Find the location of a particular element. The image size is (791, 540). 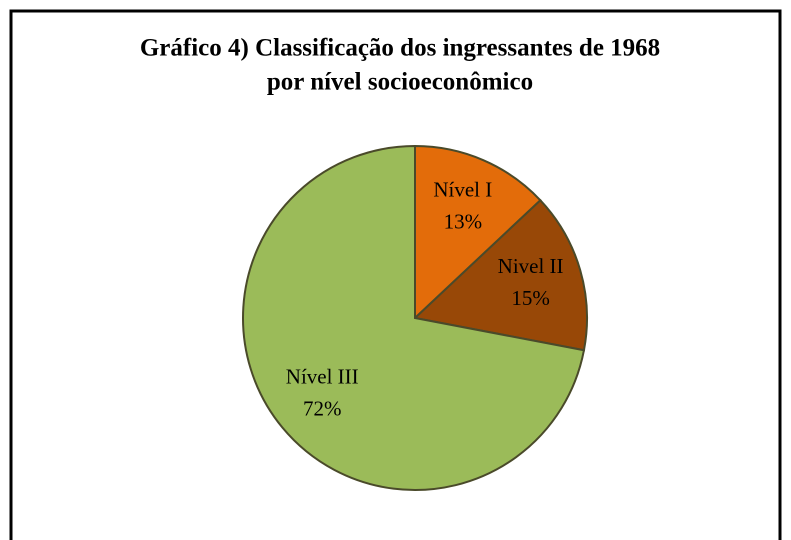

chart-title: por nível socioeconômico is located at coordinates (400, 82).